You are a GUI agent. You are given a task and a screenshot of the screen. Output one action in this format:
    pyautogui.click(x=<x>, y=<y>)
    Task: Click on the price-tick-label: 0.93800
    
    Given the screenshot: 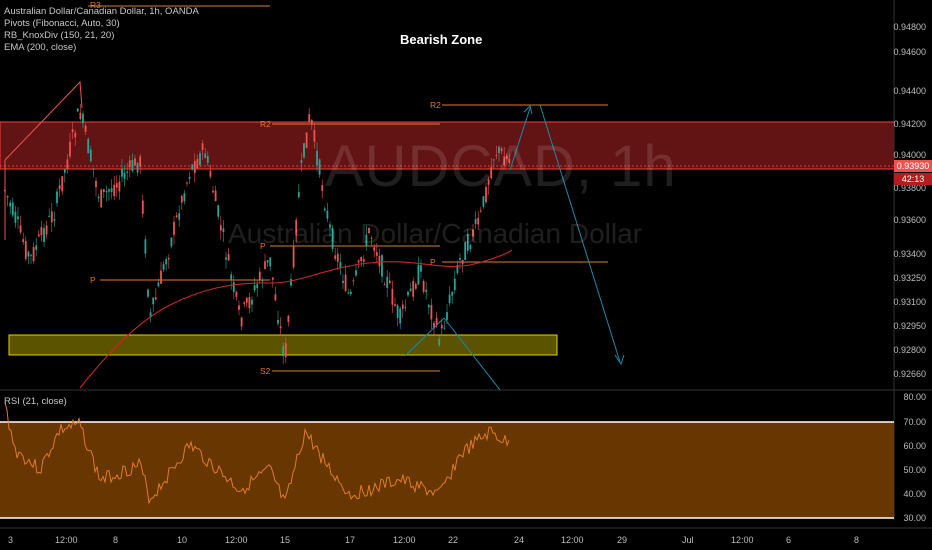 What is the action you would take?
    pyautogui.click(x=909, y=188)
    